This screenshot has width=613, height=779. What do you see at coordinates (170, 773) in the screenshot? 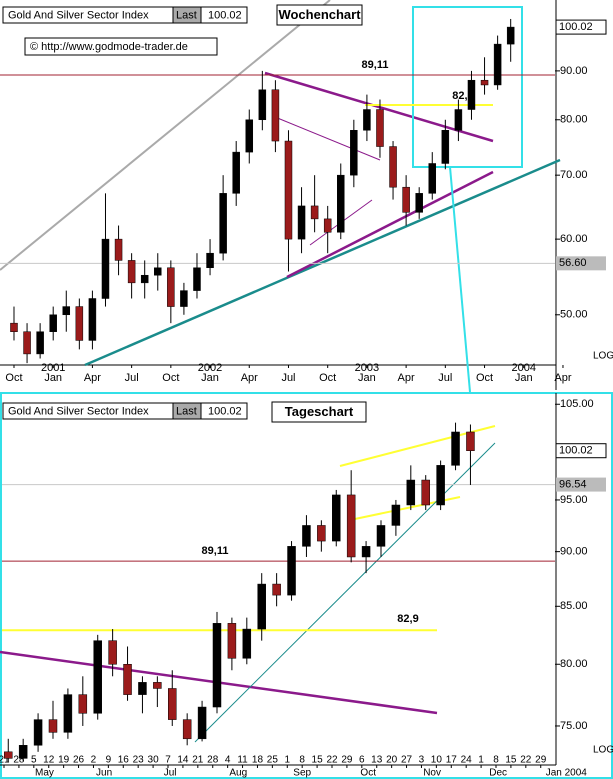
I see `month-label: Jul` at bounding box center [170, 773].